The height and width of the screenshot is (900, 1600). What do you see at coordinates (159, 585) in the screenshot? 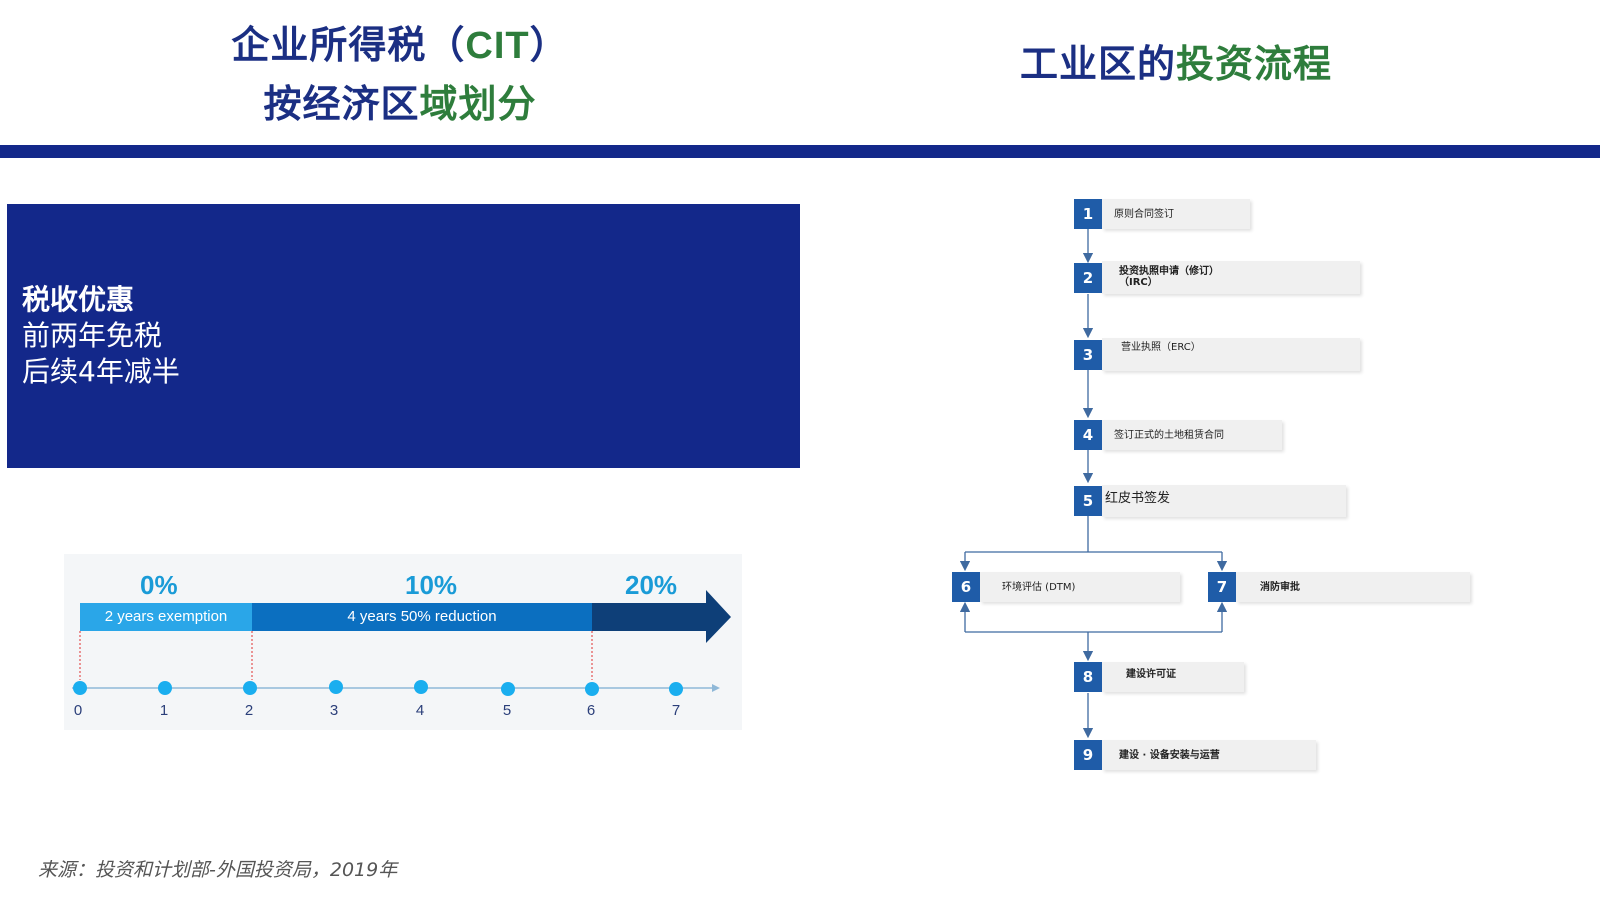
I see `rate-0: 0%` at bounding box center [159, 585].